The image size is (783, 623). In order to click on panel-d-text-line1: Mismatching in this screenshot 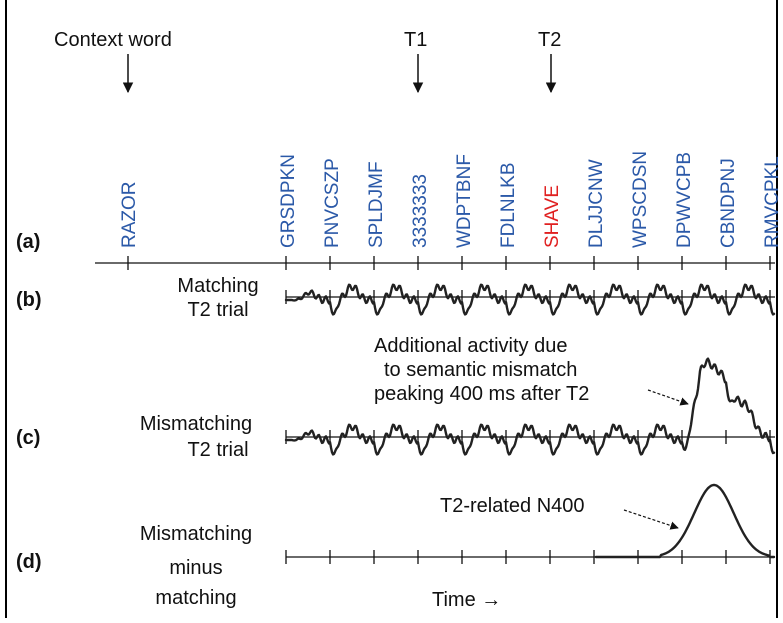, I will do `click(196, 534)`.